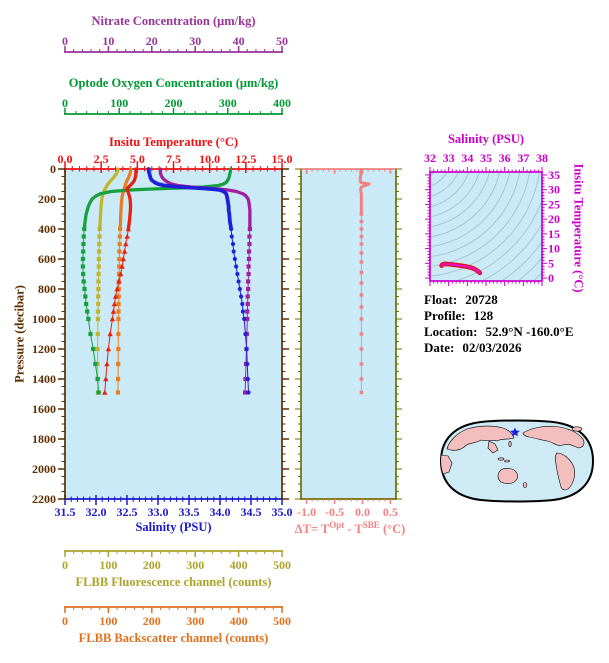 Image resolution: width=609 pixels, height=663 pixels. I want to click on tick-label: 12.5, so click(245, 159).